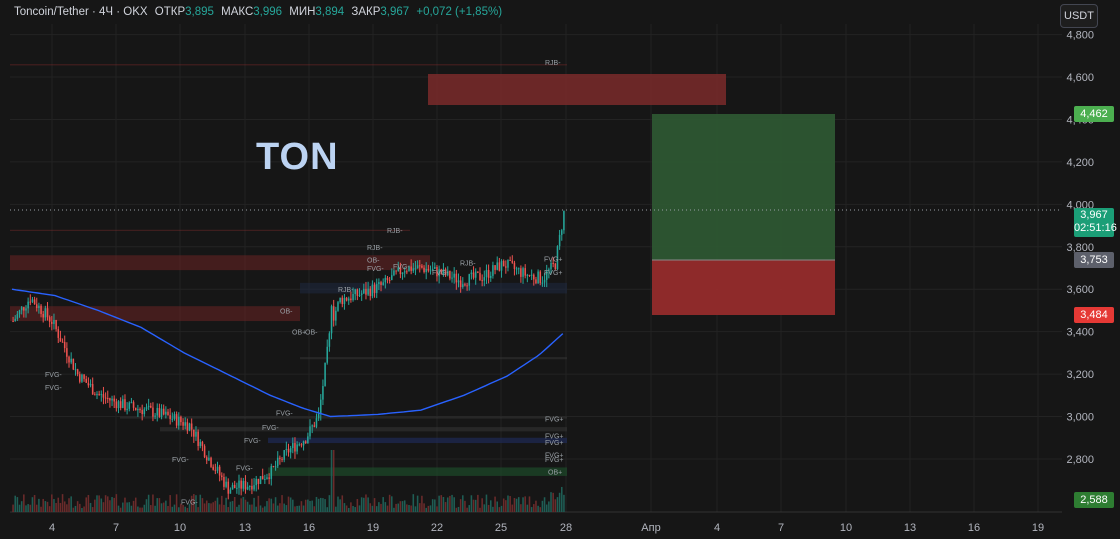 The image size is (1120, 539). Describe the element at coordinates (1079, 16) in the screenshot. I see `currency-button: USDT` at that location.